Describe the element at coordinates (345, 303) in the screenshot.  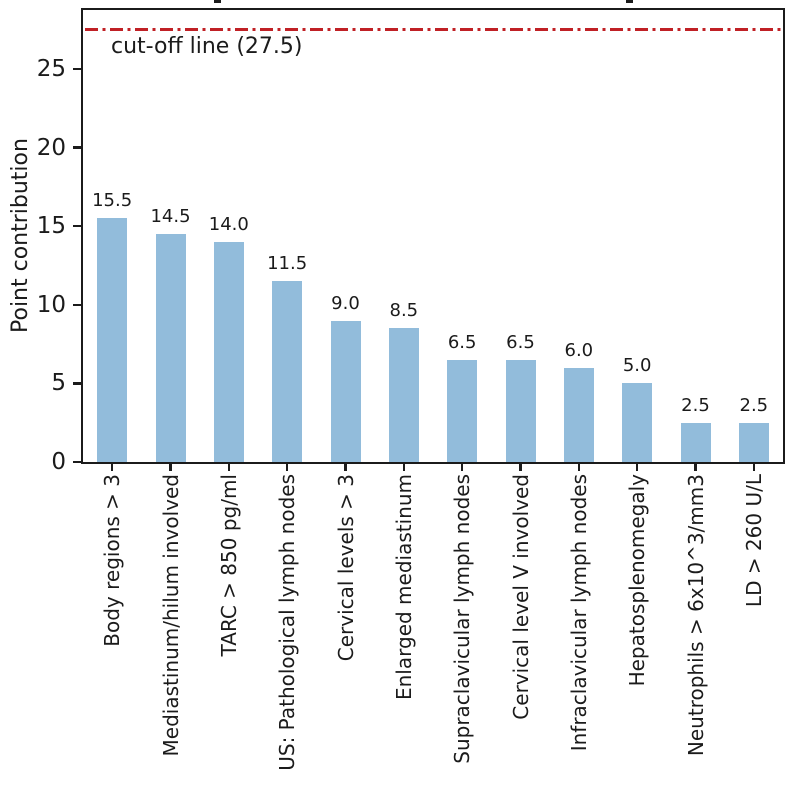
I see `bar-value-label: 9.0` at that location.